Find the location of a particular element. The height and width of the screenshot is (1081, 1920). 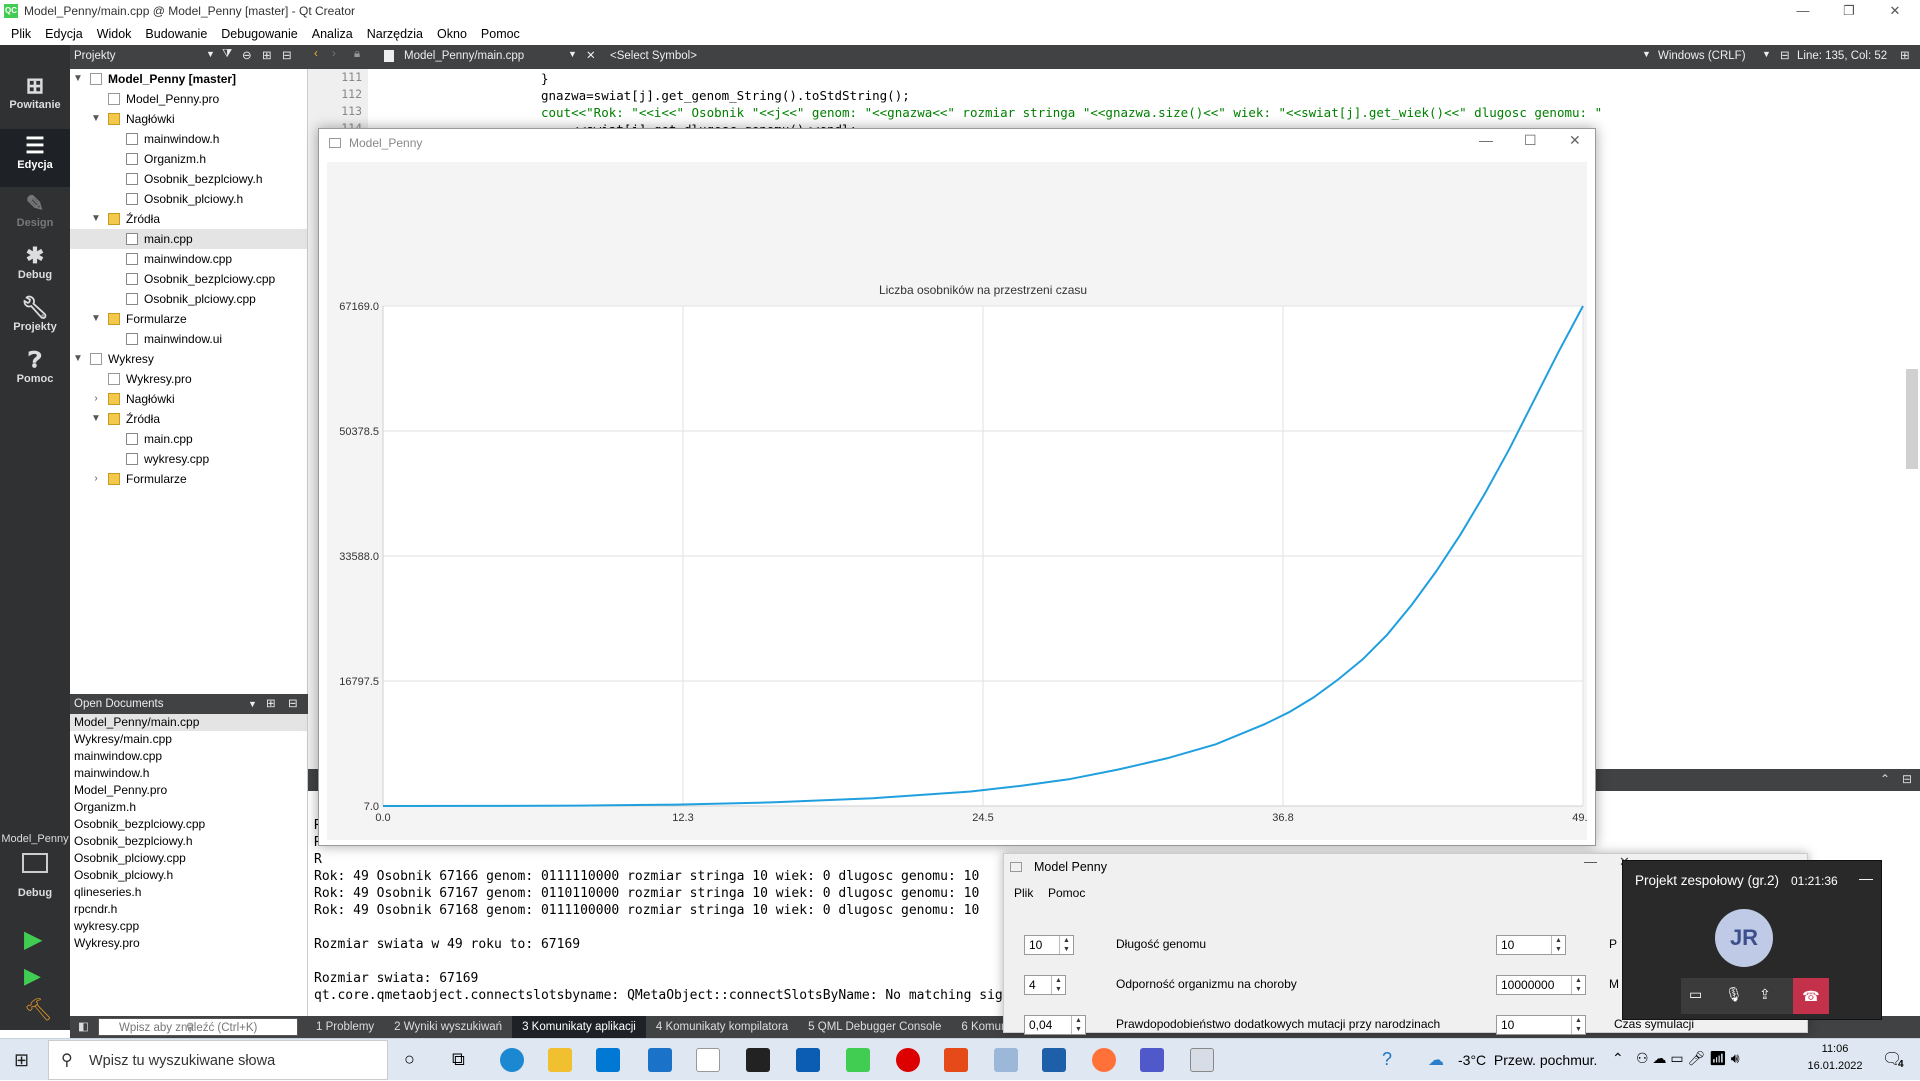

mode-help: ❓︎ Pomoc is located at coordinates (35, 372).